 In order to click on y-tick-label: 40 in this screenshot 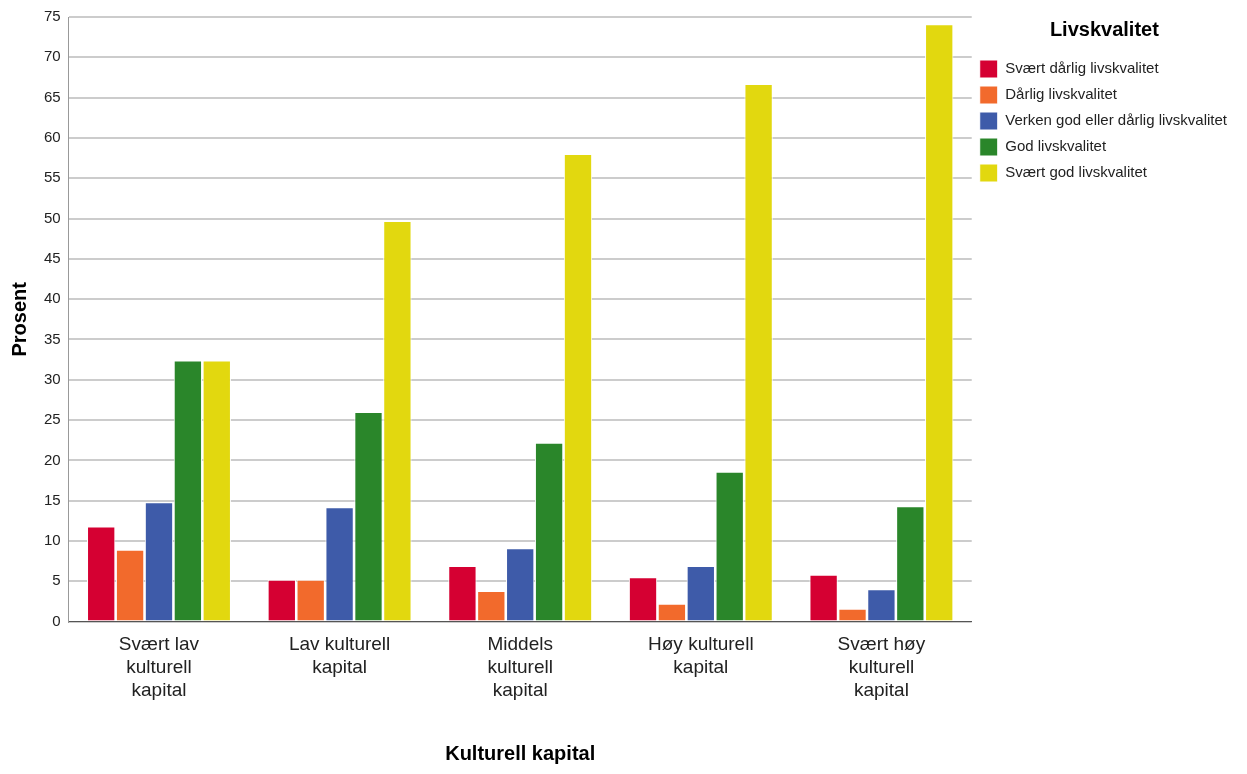, I will do `click(52, 298)`.